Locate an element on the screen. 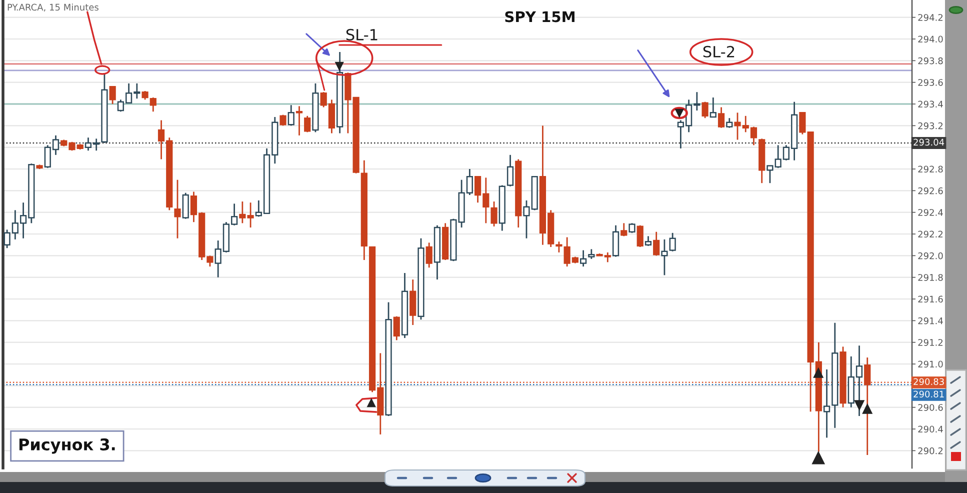 The height and width of the screenshot is (493, 967). y-tick-label: 291.0 is located at coordinates (930, 364).